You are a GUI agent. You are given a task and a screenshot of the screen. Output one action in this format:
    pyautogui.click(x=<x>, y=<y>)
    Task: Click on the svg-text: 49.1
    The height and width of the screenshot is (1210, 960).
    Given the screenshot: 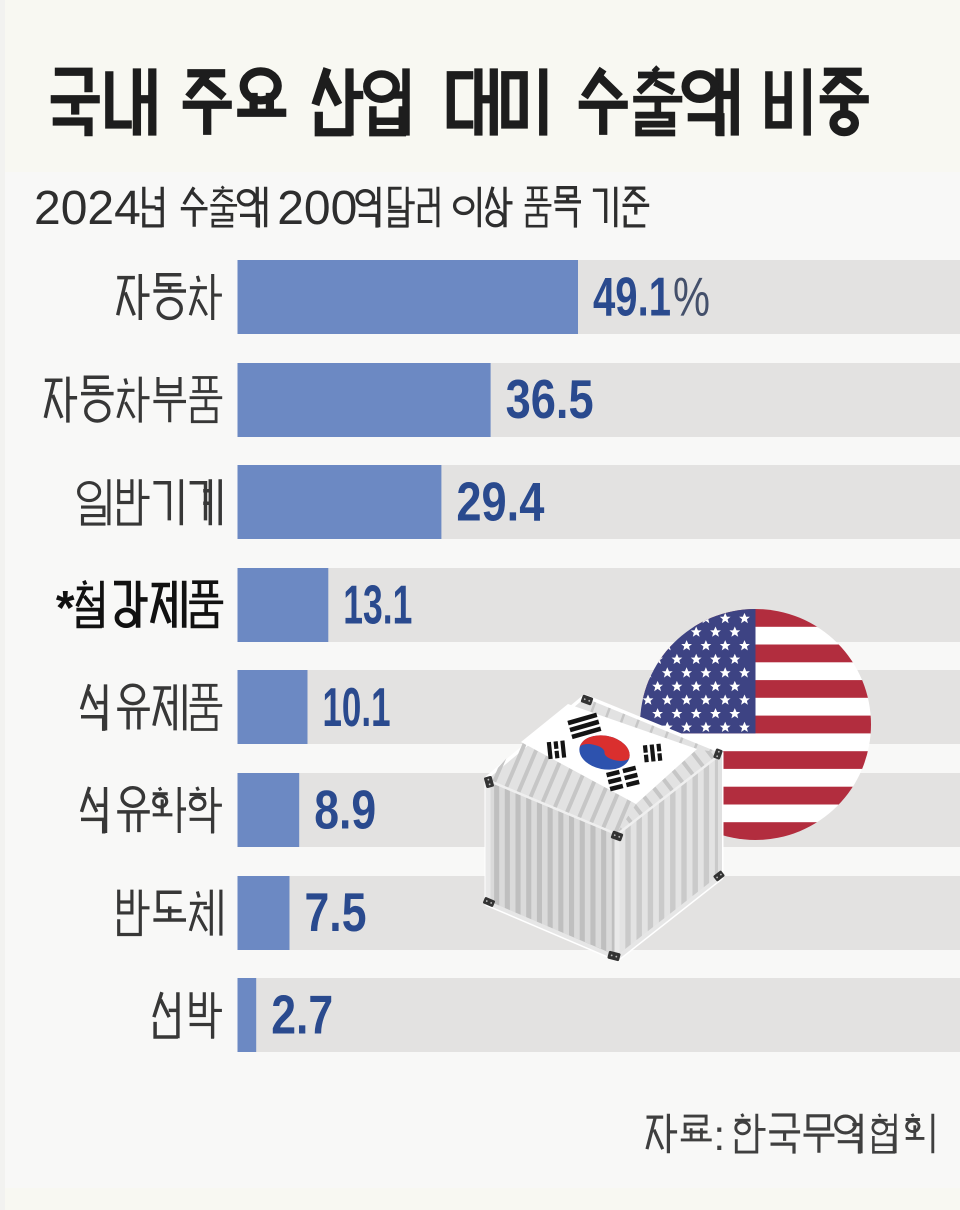 What is the action you would take?
    pyautogui.click(x=632, y=297)
    